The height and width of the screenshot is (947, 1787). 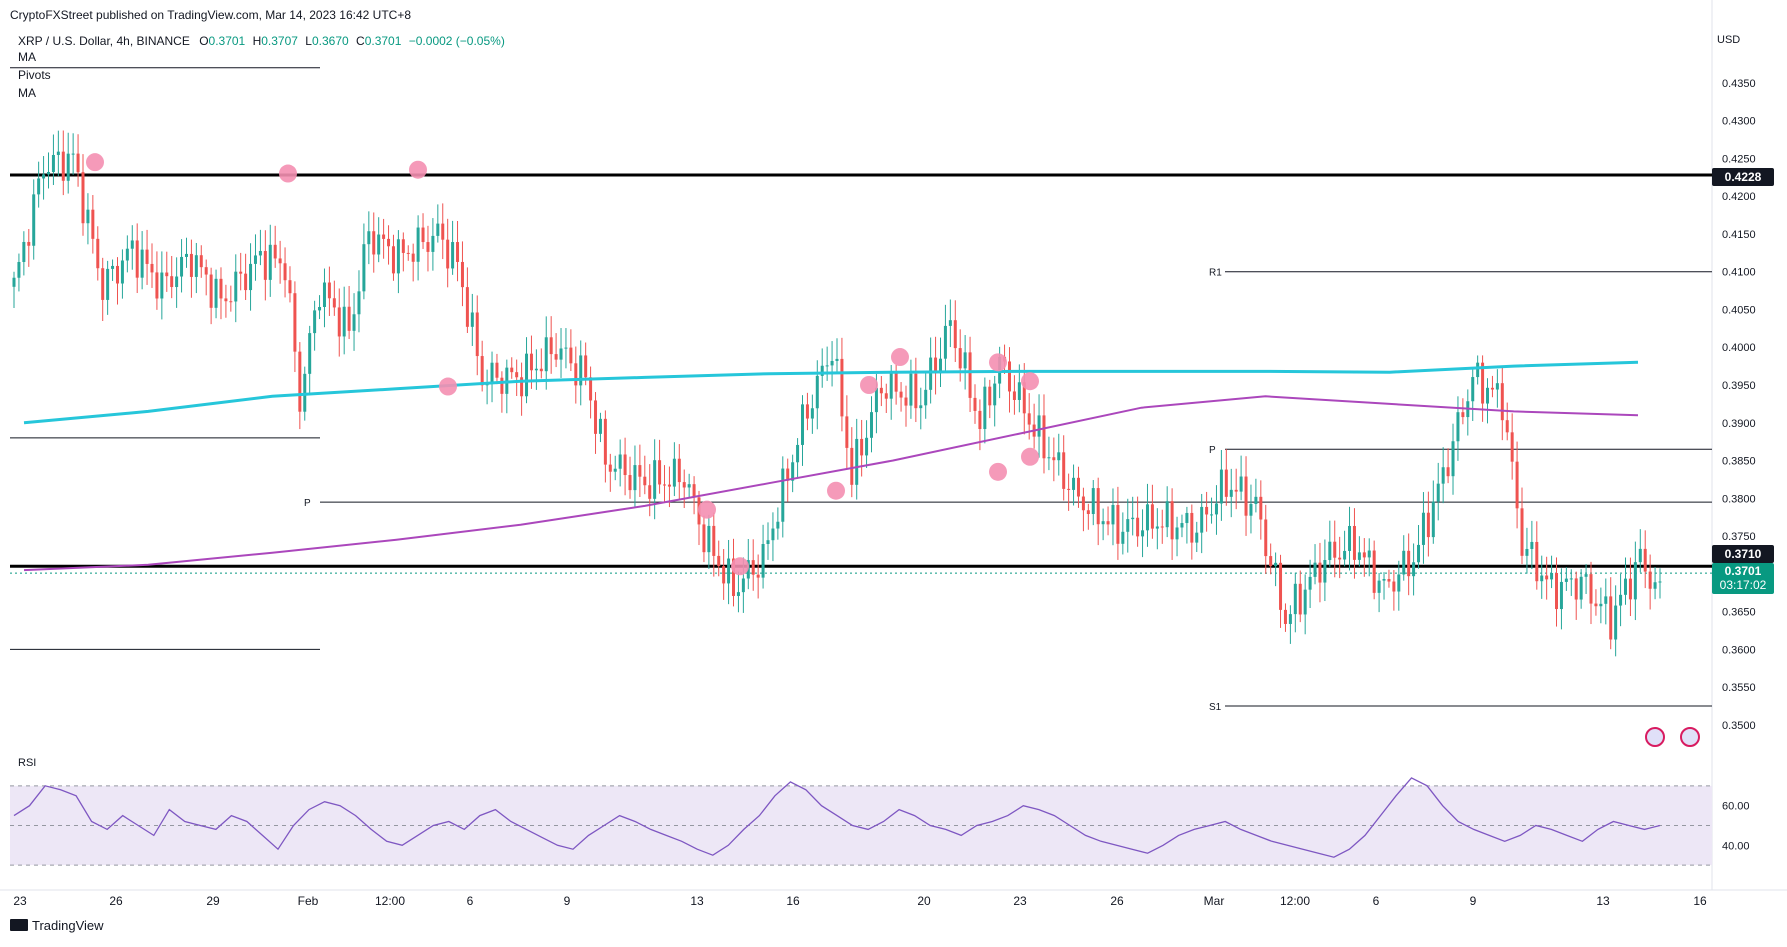 I want to click on indicator-ma-2: MA, so click(x=27, y=93).